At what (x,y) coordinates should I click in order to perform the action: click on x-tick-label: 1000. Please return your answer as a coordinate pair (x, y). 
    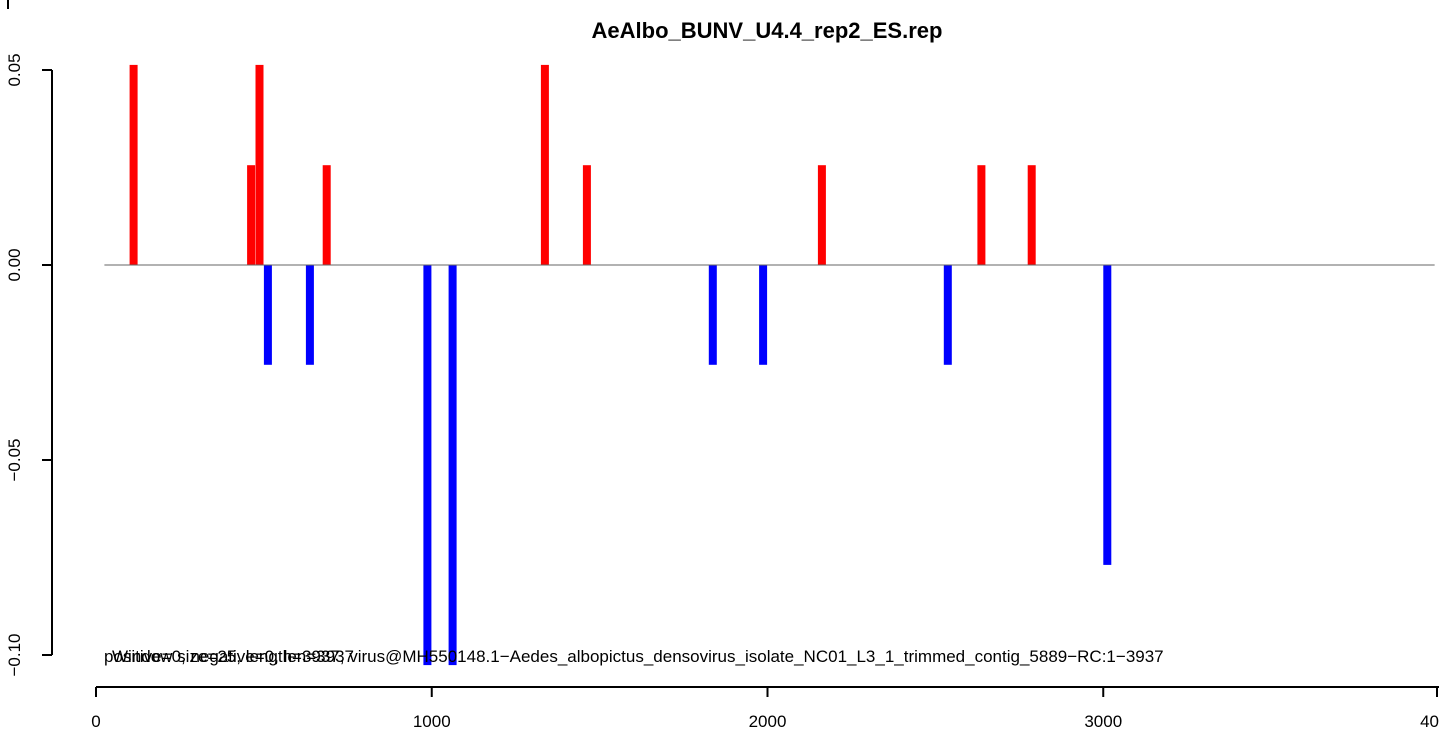
    Looking at the image, I should click on (432, 721).